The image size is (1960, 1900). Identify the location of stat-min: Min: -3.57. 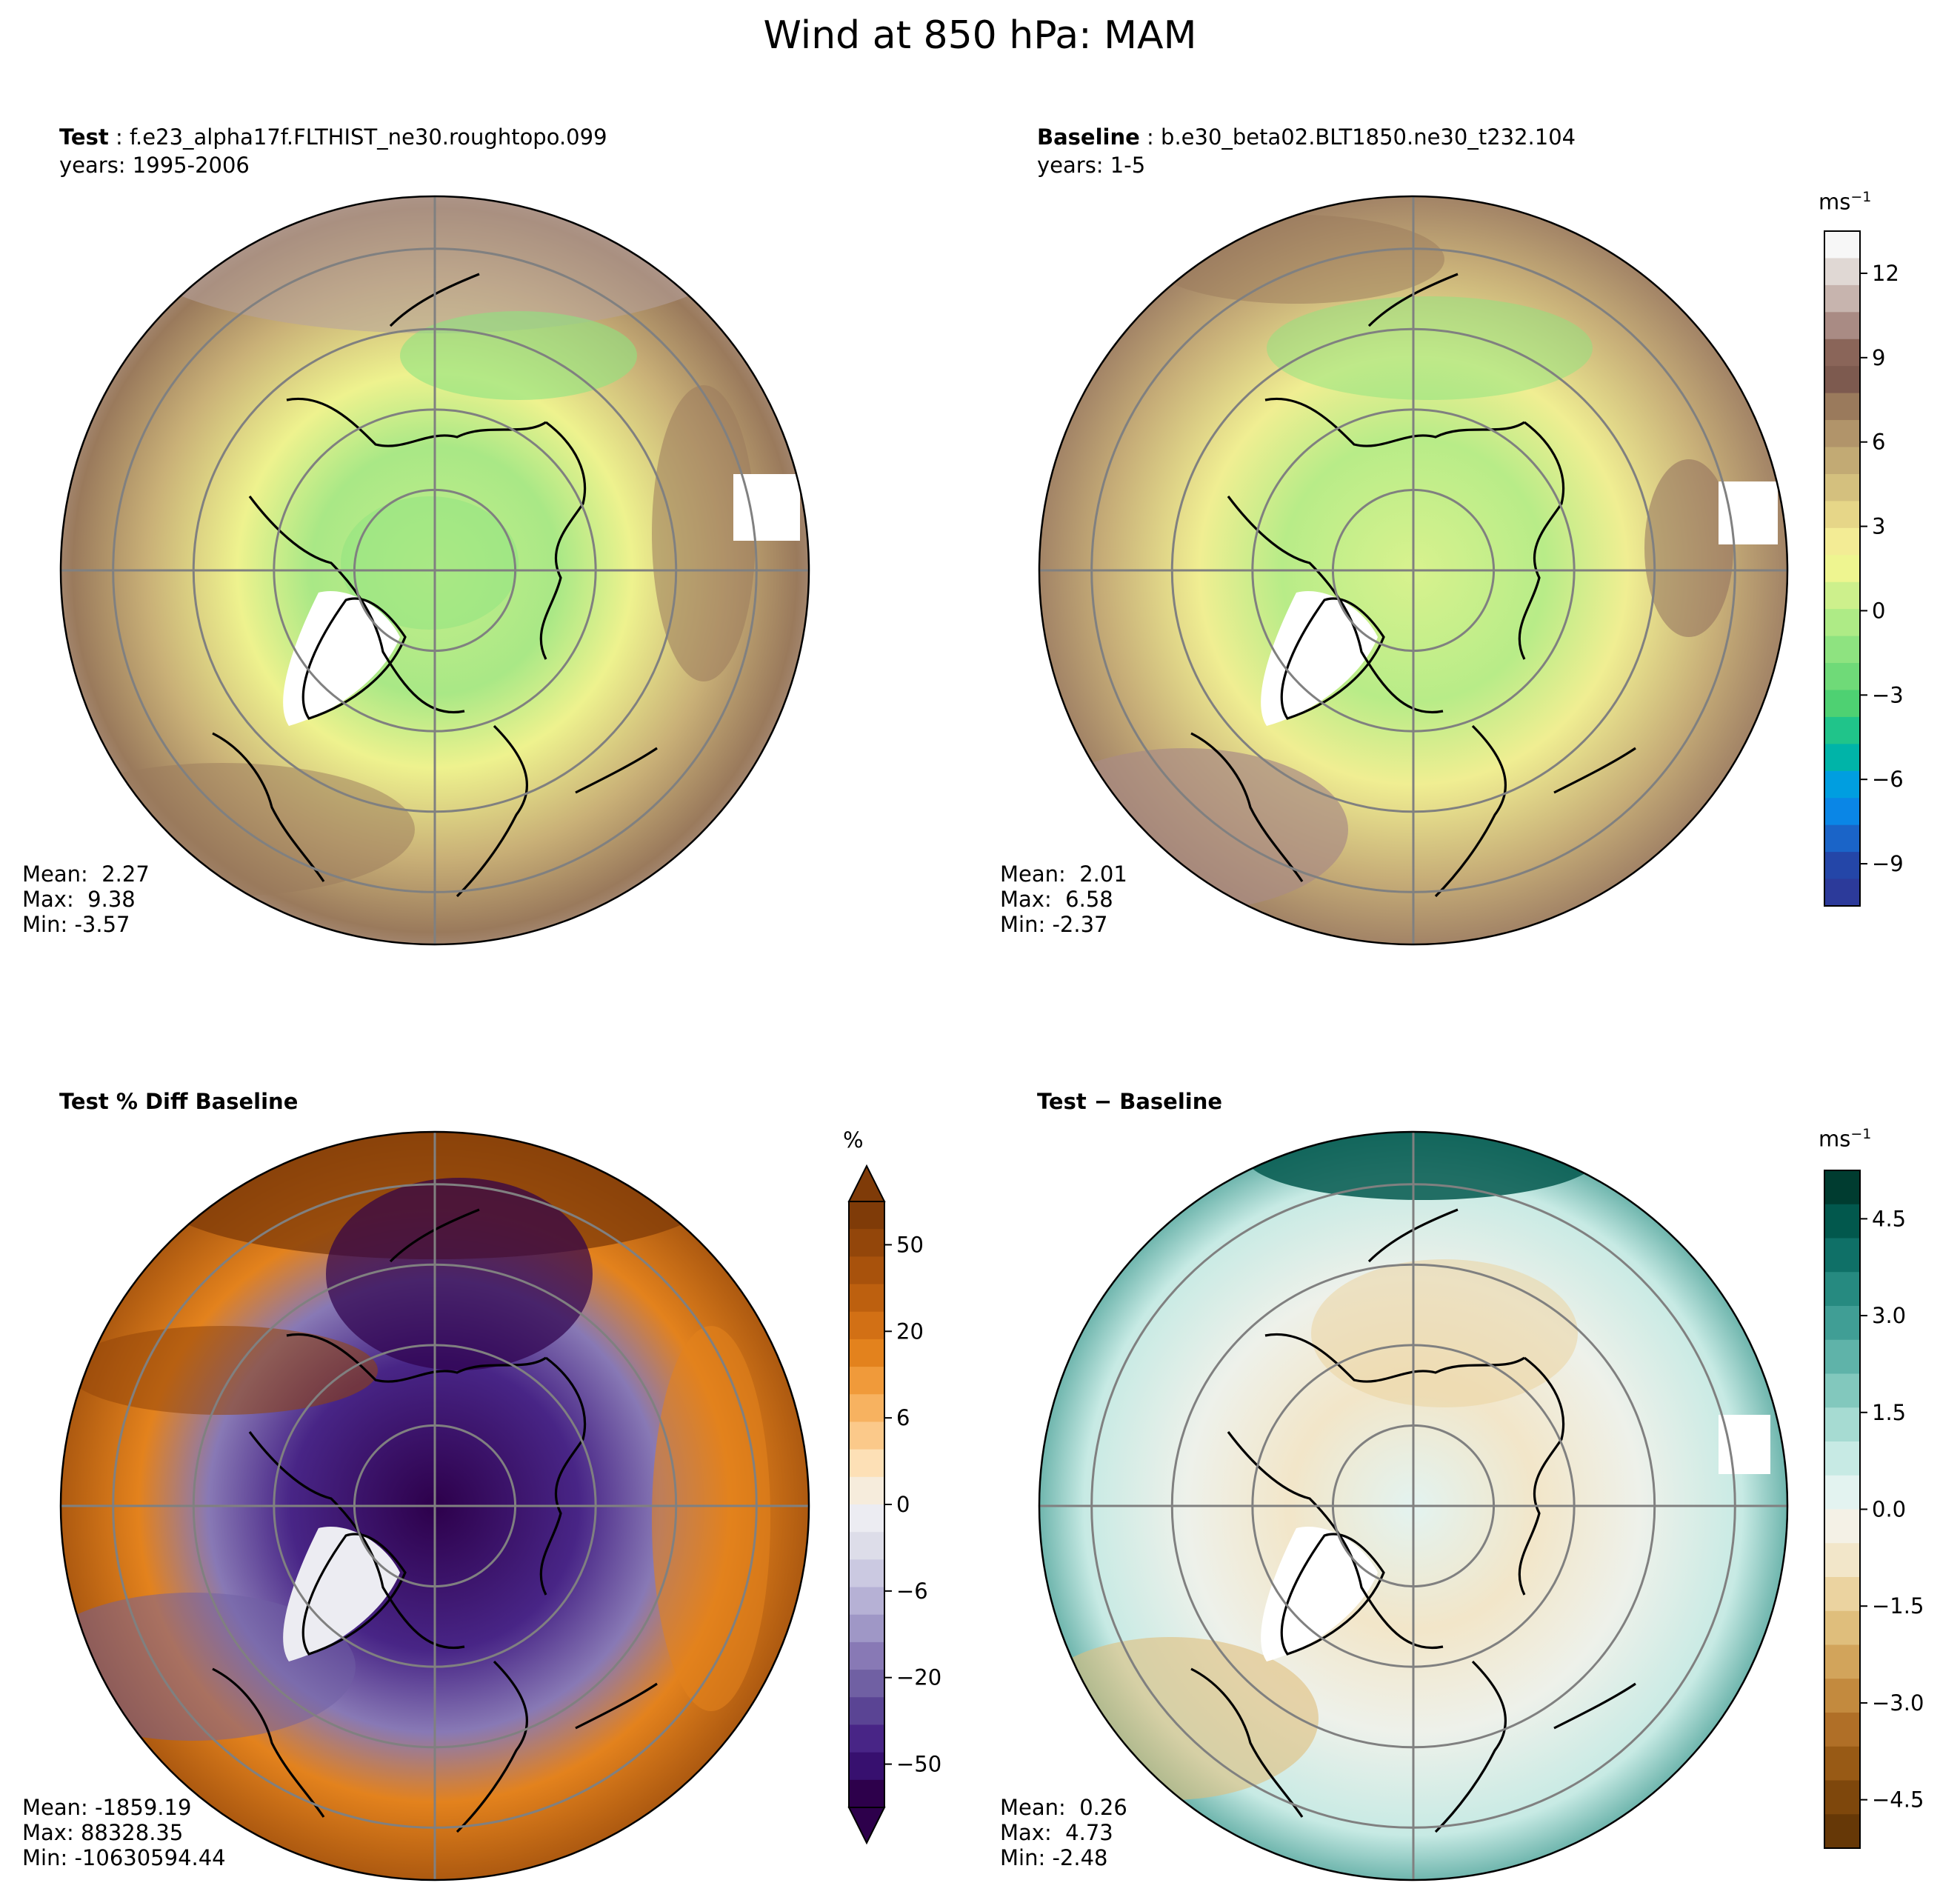
(76, 924).